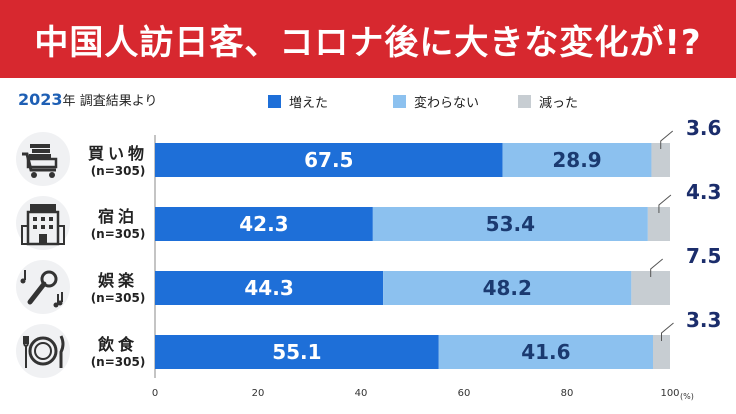 The width and height of the screenshot is (736, 414). What do you see at coordinates (118, 101) in the screenshot?
I see `source-text: 調査結果より` at bounding box center [118, 101].